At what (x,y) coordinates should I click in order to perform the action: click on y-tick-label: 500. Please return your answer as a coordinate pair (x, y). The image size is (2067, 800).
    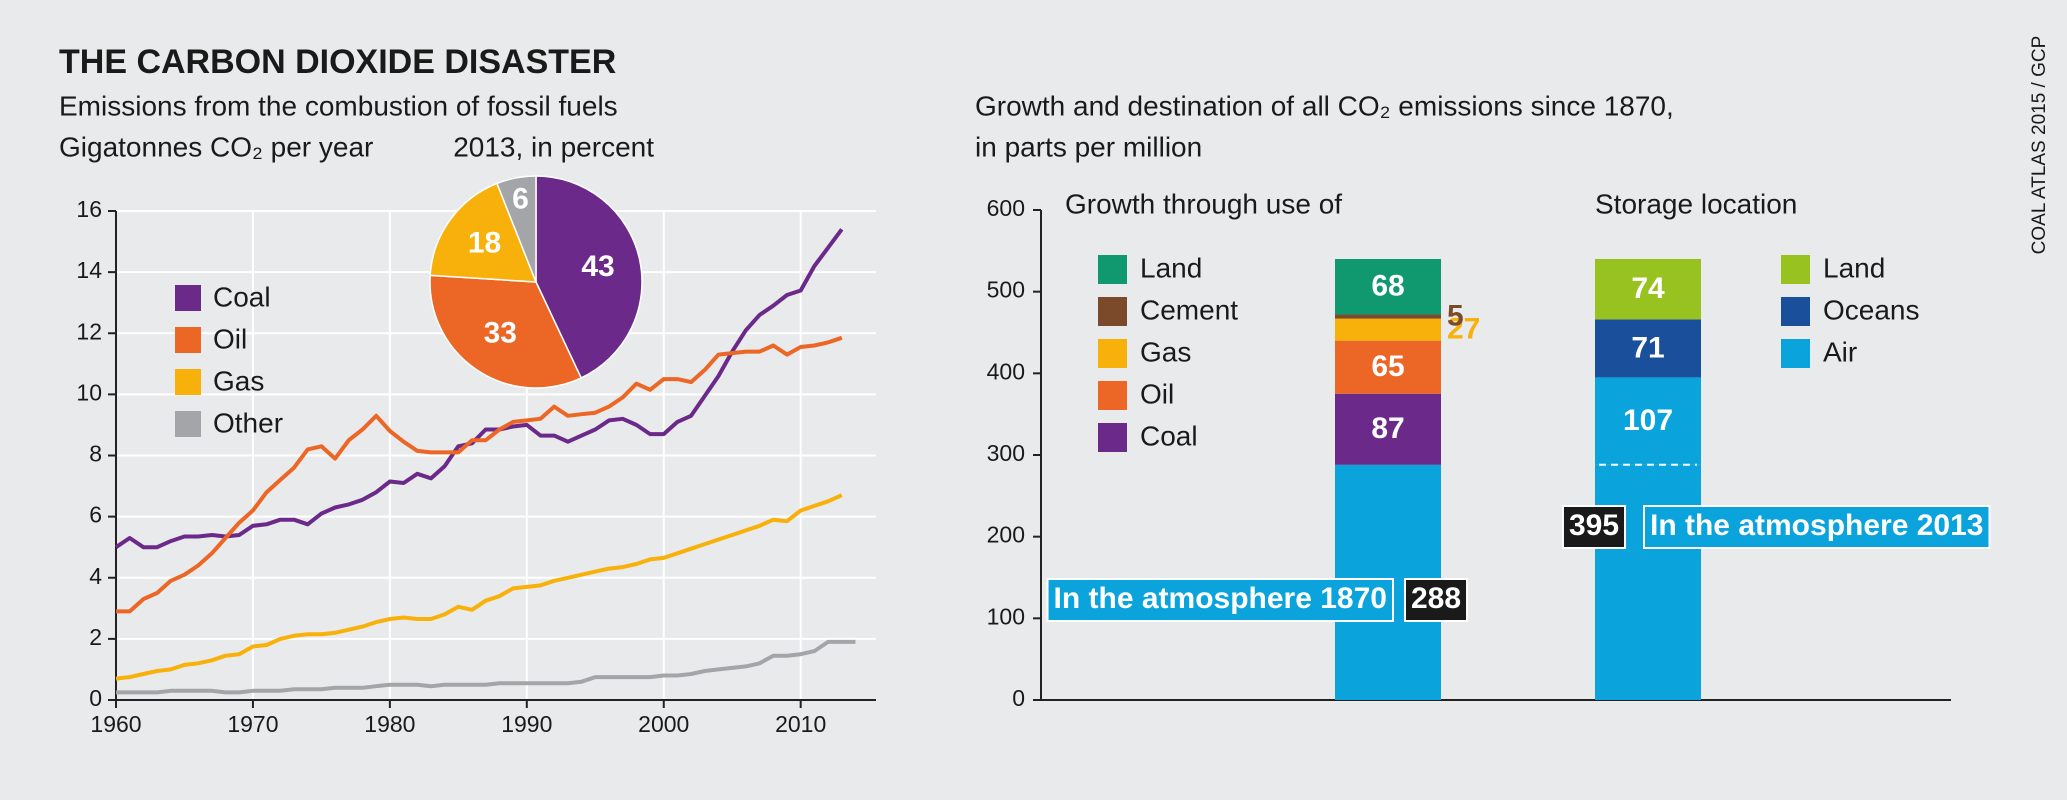
    Looking at the image, I should click on (1006, 290).